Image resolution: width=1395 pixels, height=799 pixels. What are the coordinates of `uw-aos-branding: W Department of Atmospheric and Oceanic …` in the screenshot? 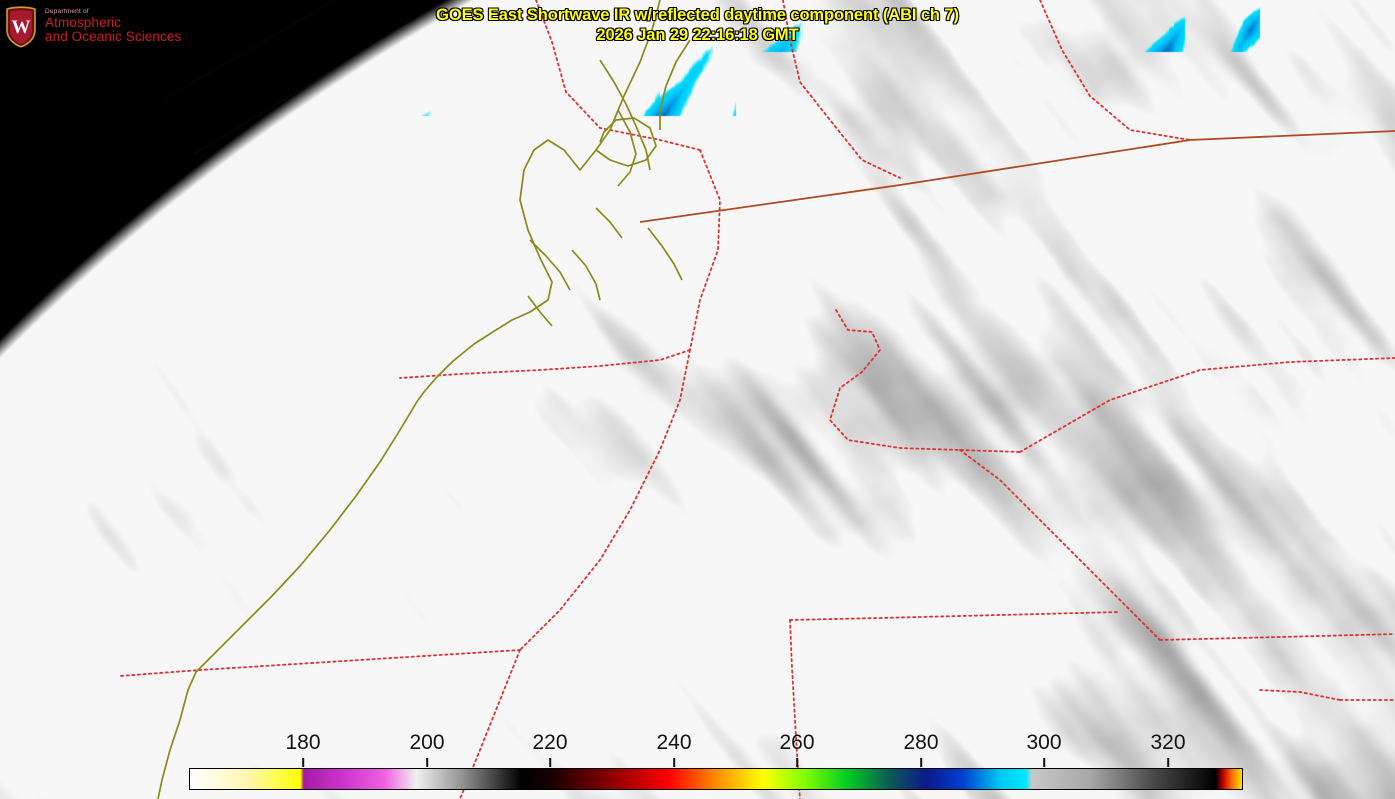 It's located at (100, 25).